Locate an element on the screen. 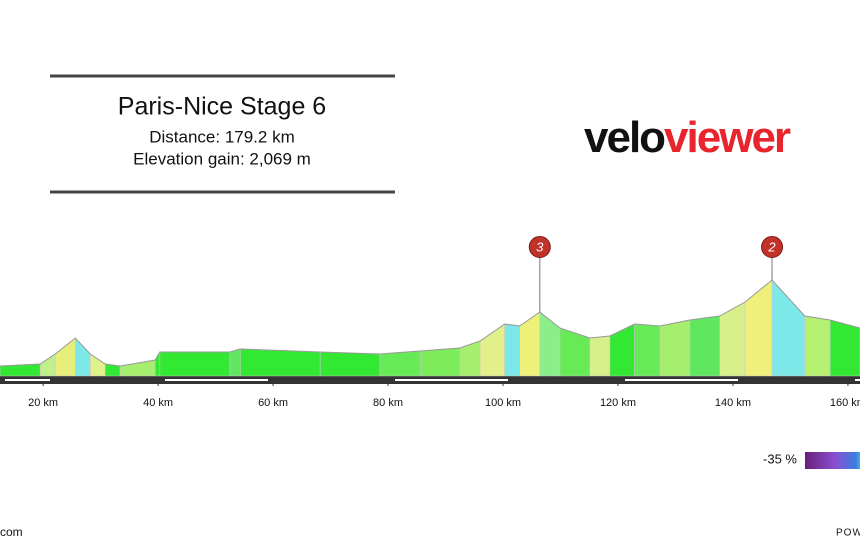 Image resolution: width=860 pixels, height=546 pixels. logo-red: viewer is located at coordinates (727, 137).